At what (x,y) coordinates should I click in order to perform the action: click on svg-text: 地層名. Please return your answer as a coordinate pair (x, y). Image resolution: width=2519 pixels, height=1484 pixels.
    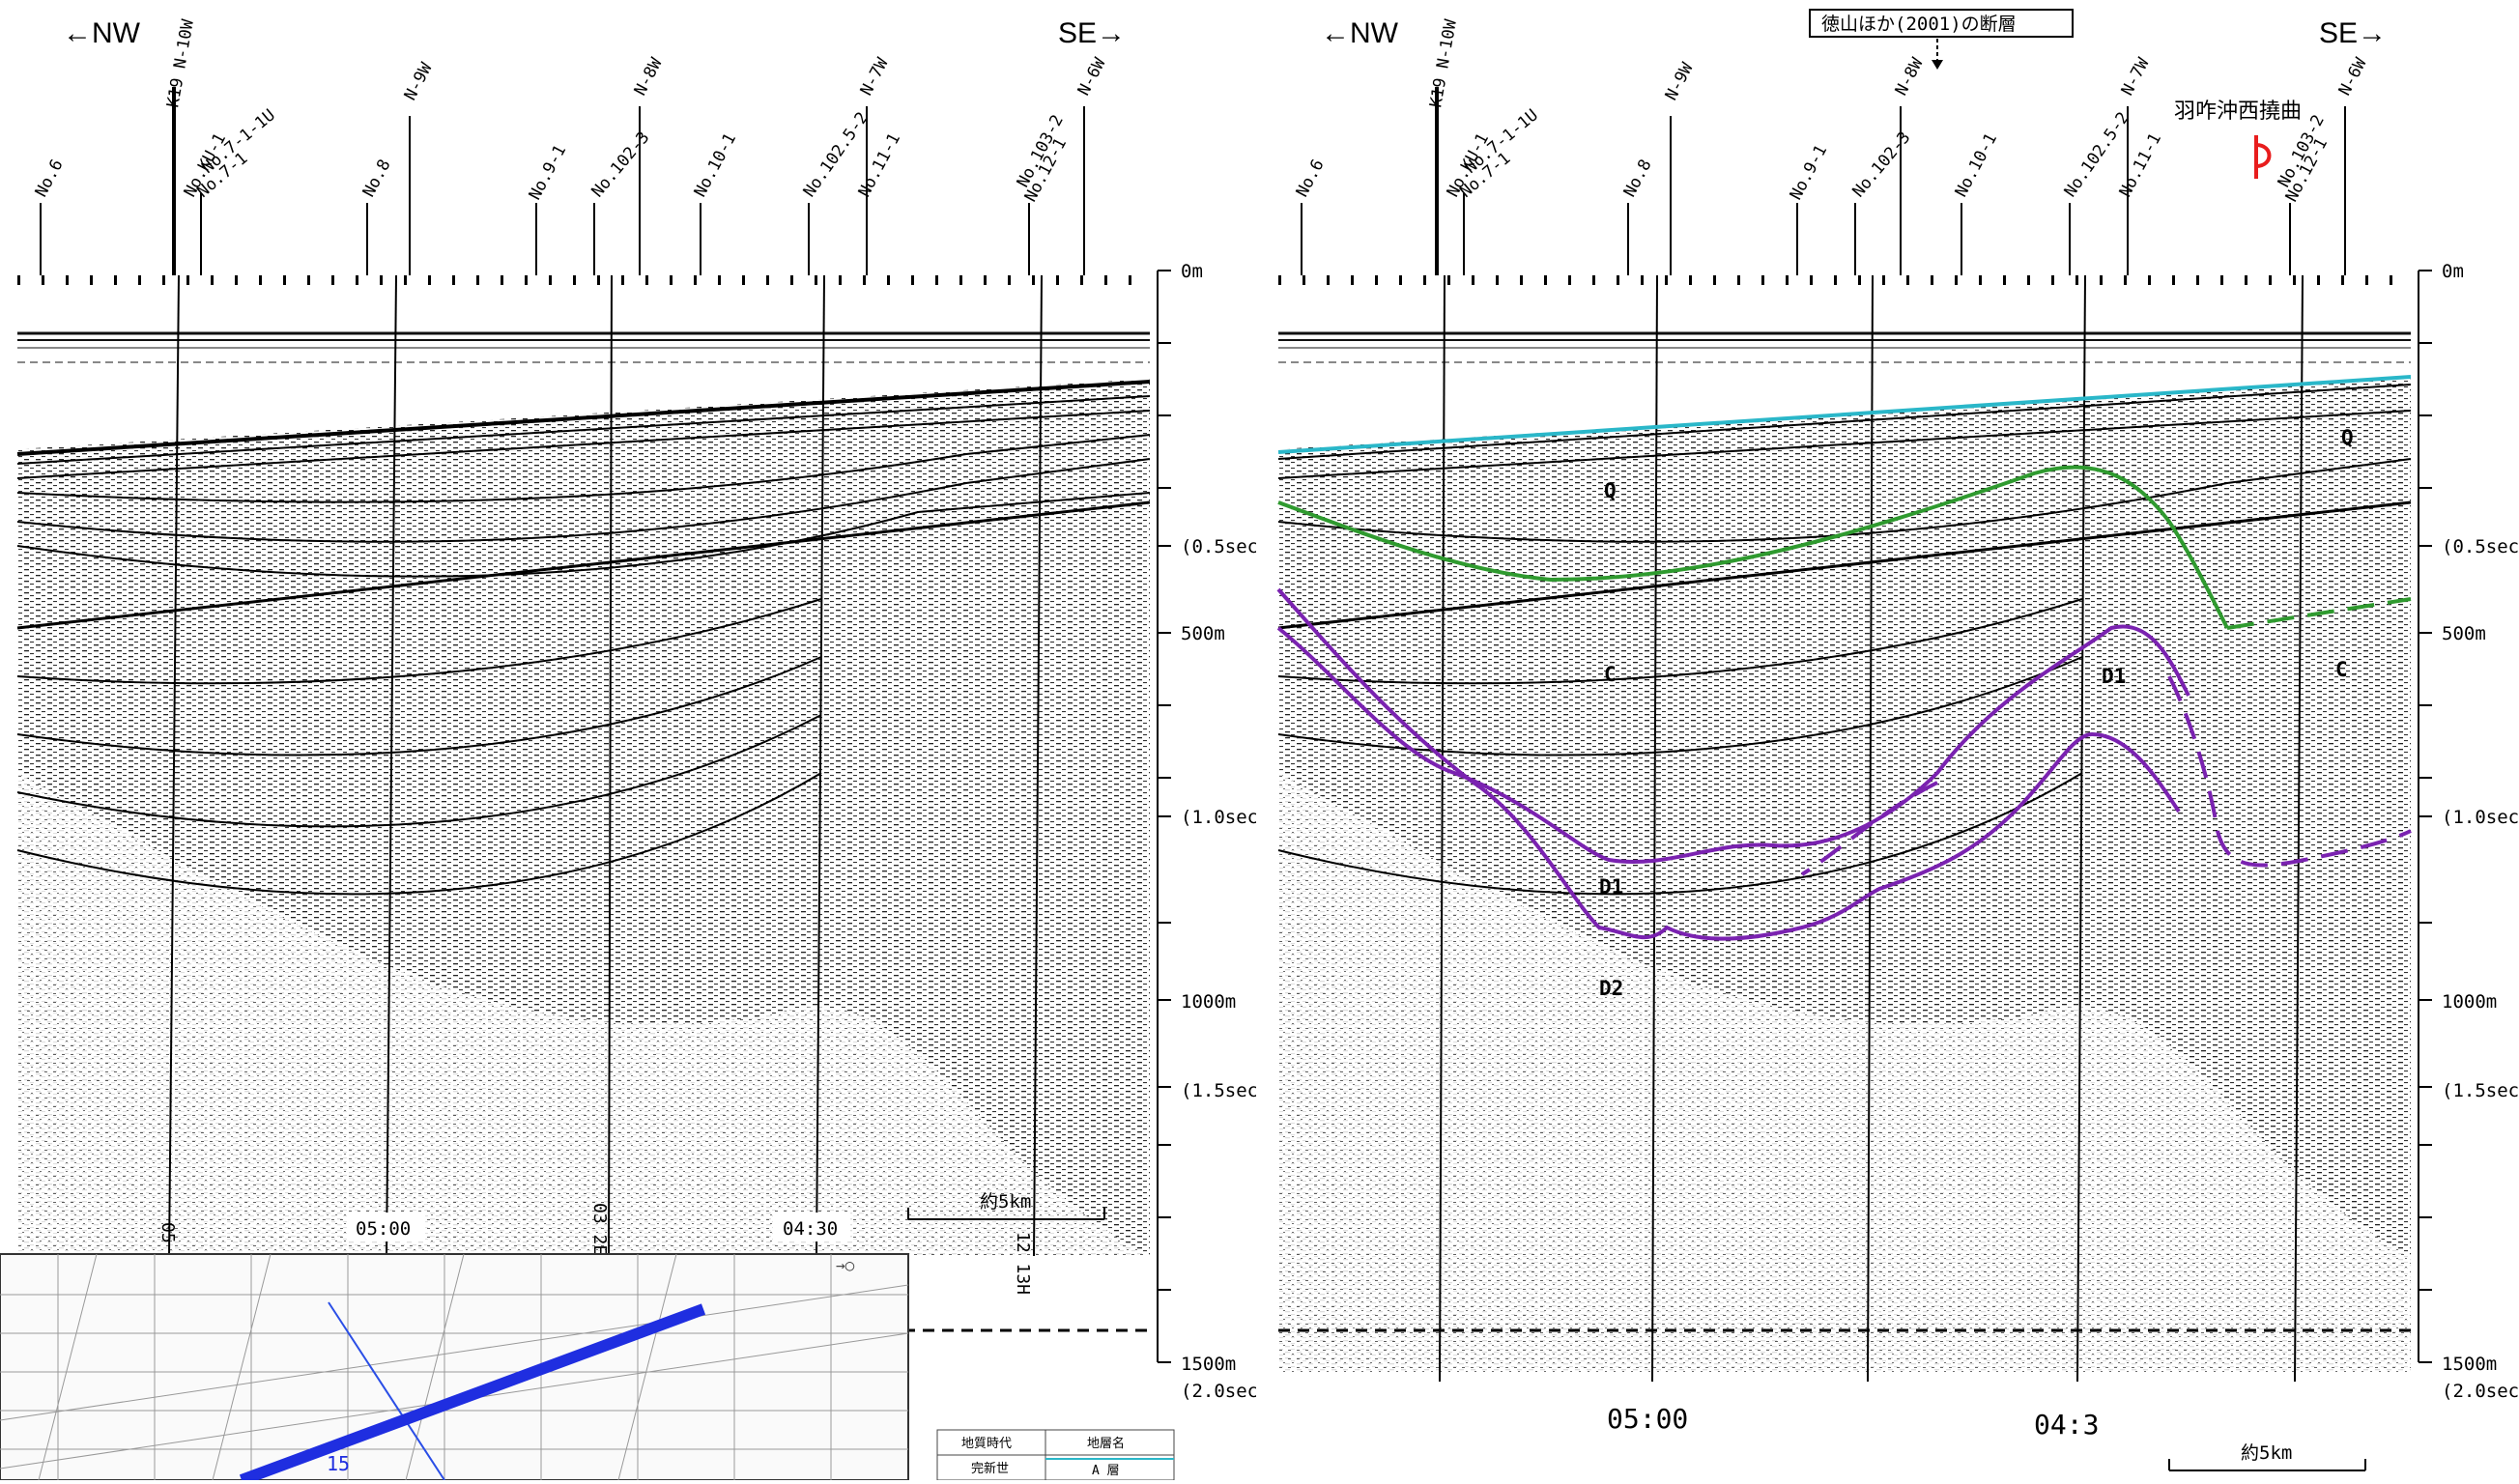
    Looking at the image, I should click on (1106, 1444).